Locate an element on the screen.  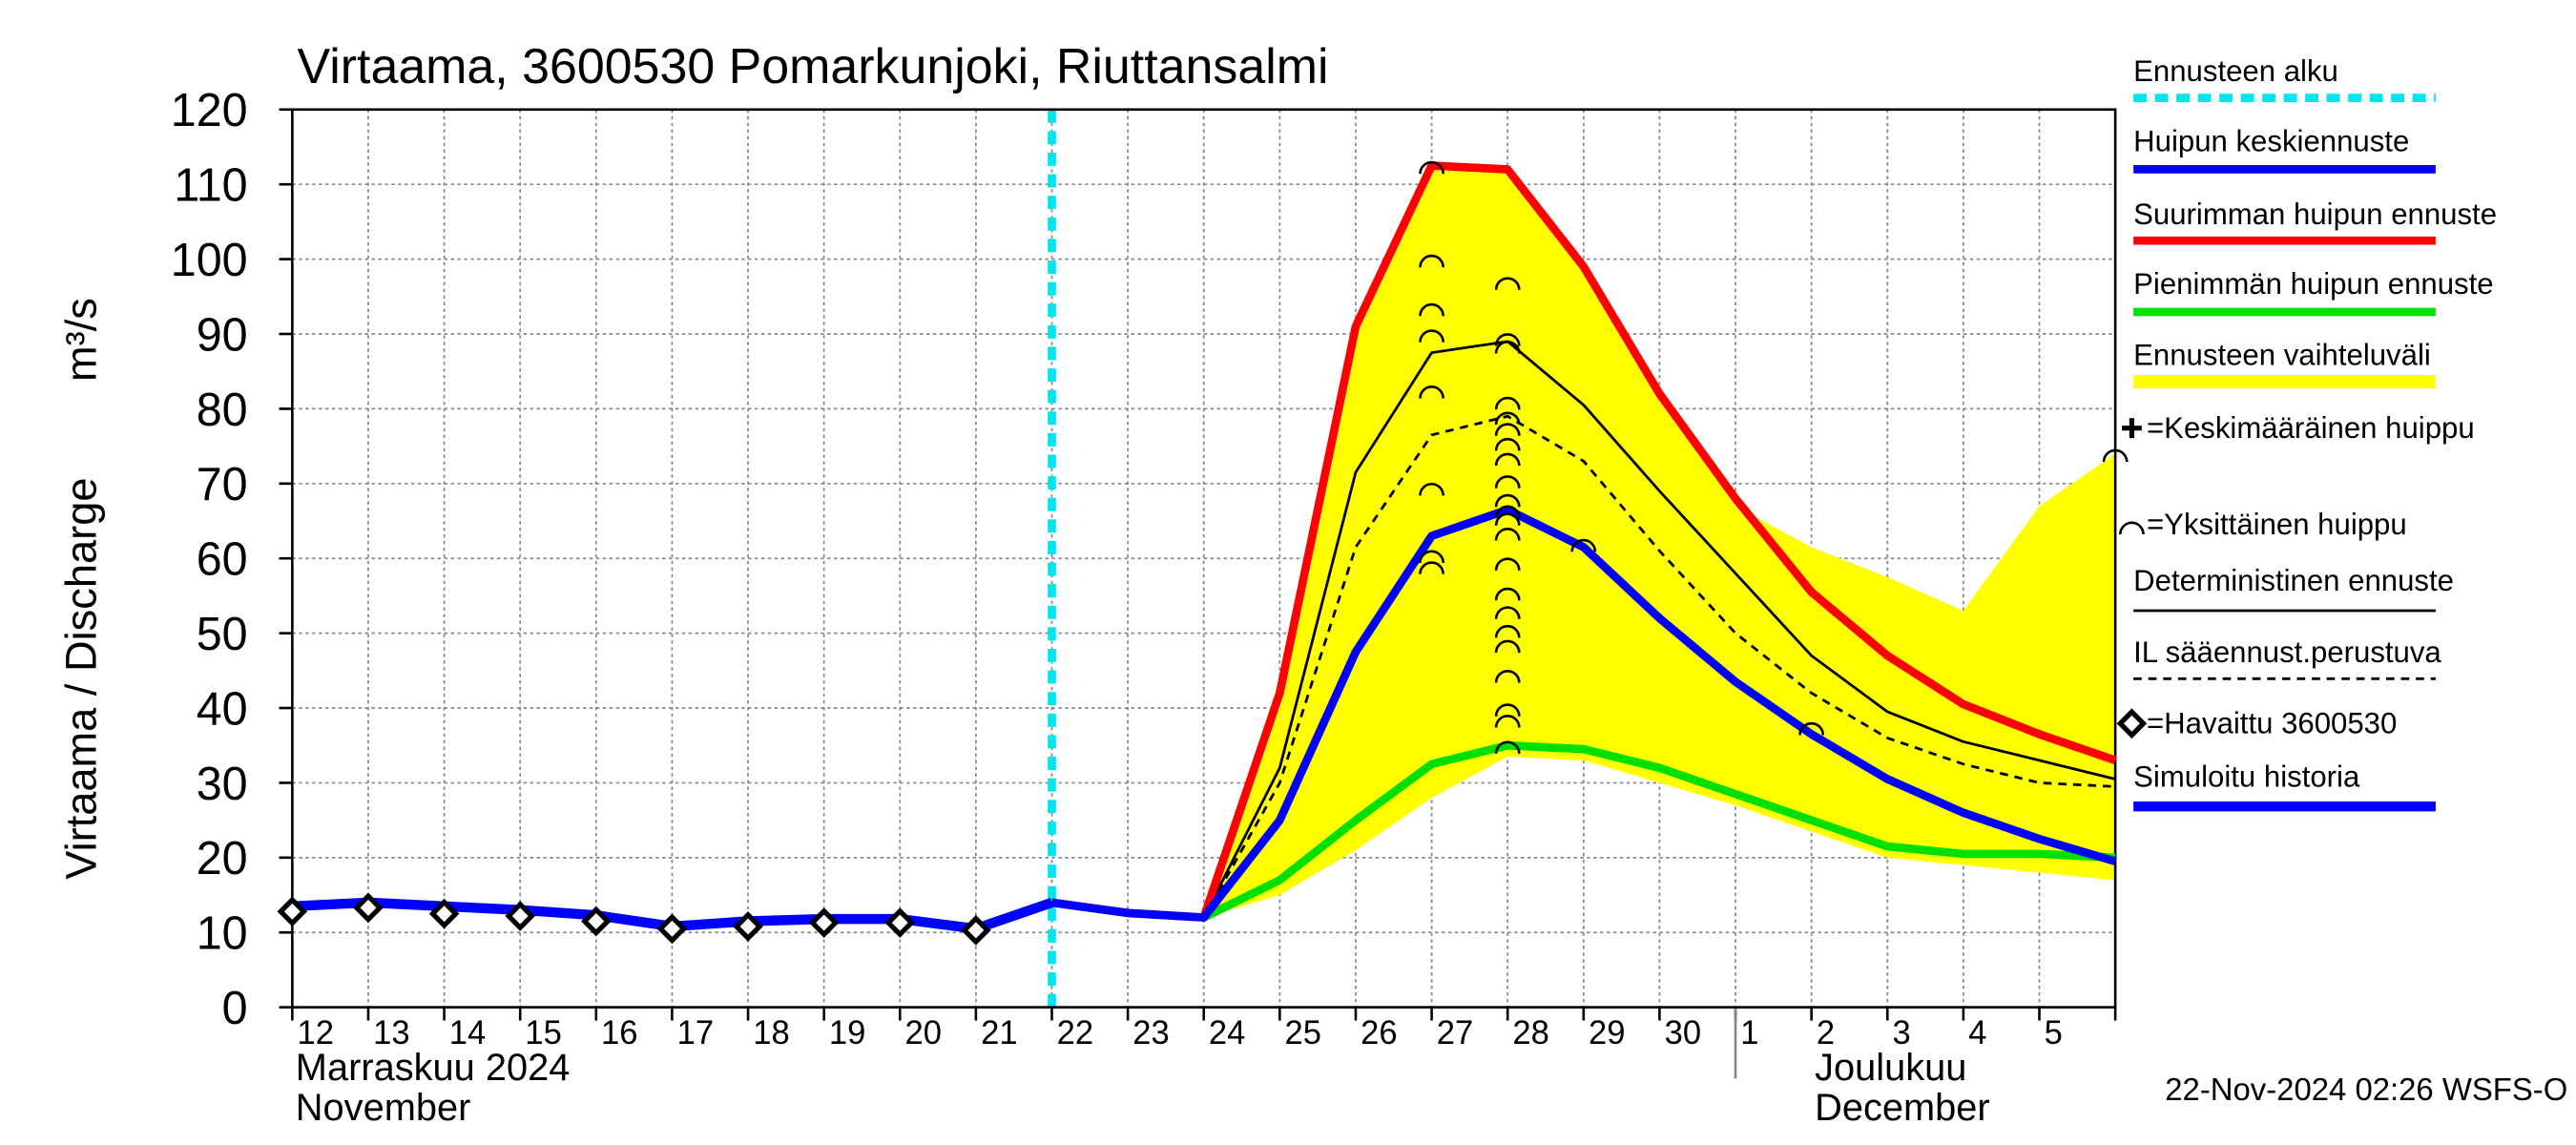
month-label: Marraskuu 2024 is located at coordinates (433, 1068).